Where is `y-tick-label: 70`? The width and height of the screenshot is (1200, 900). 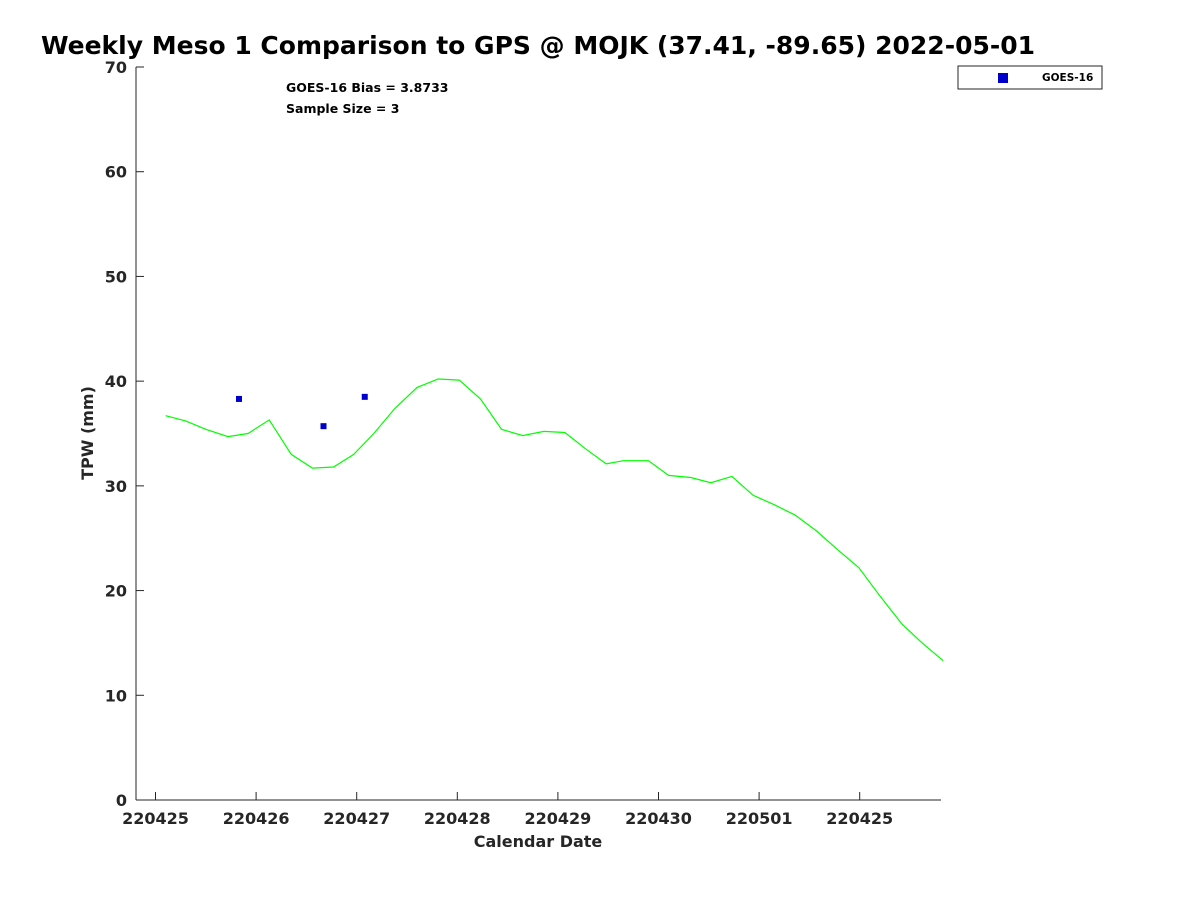 y-tick-label: 70 is located at coordinates (116, 67).